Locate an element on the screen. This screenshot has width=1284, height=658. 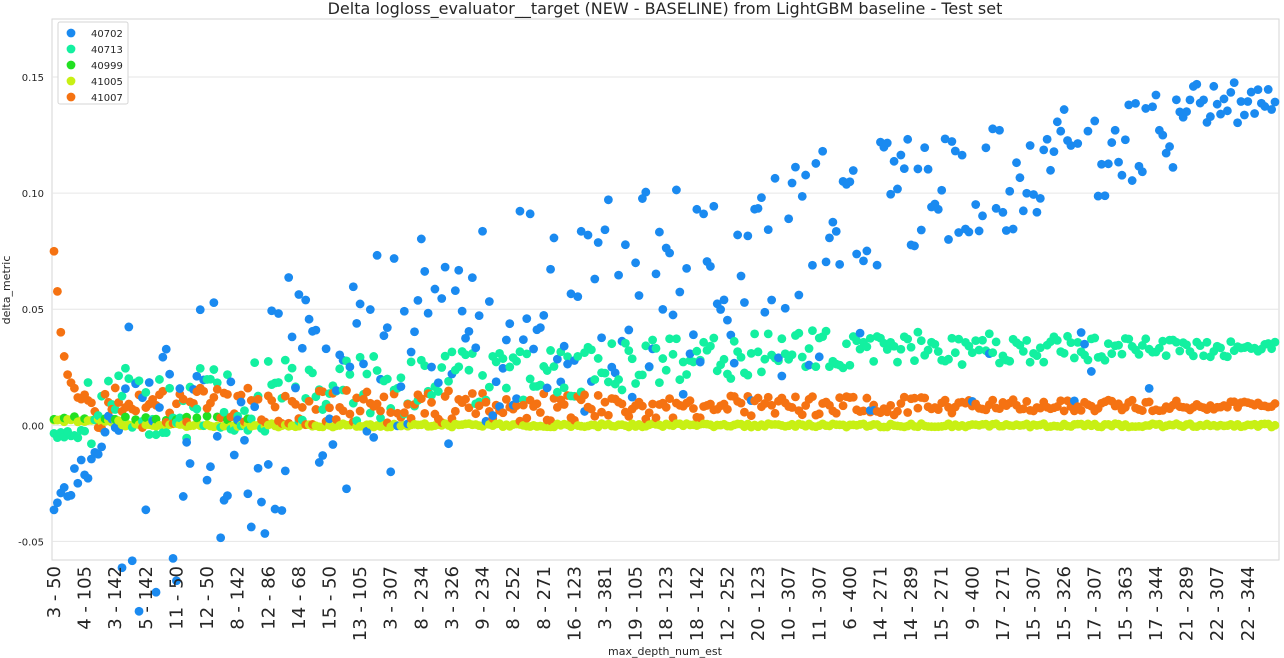
x-tick-label: 19 - 105 is located at coordinates (636, 603).